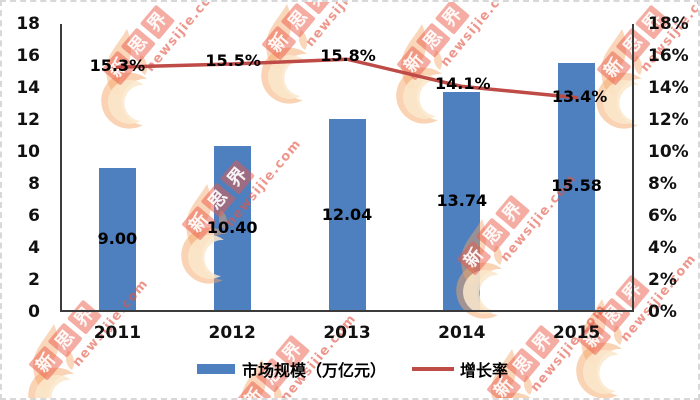 The image size is (700, 400). What do you see at coordinates (668, 56) in the screenshot?
I see `y-axis-right-tick-label: 16%` at bounding box center [668, 56].